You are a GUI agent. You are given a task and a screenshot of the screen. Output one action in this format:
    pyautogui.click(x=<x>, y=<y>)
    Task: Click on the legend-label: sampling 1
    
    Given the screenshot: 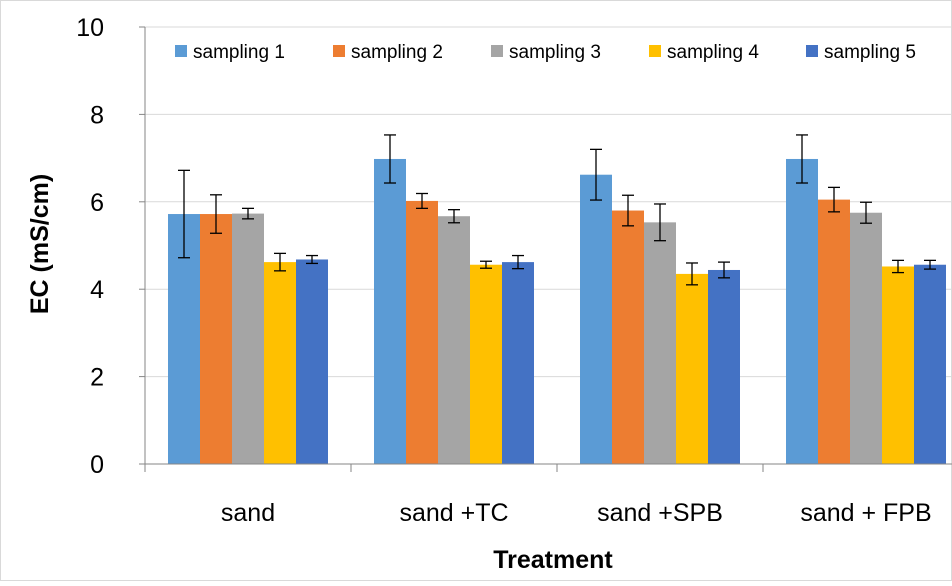 What is the action you would take?
    pyautogui.click(x=239, y=52)
    